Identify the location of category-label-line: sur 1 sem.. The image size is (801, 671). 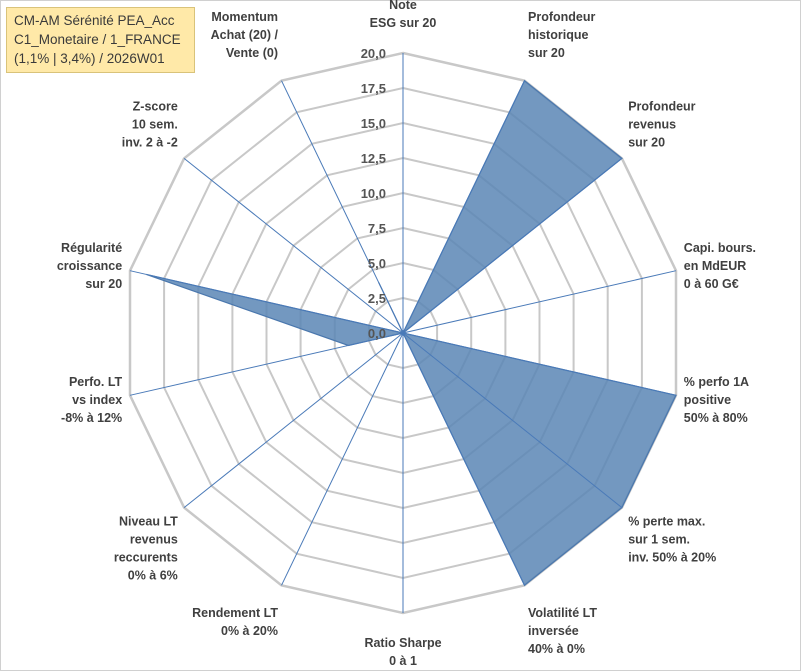
(659, 539).